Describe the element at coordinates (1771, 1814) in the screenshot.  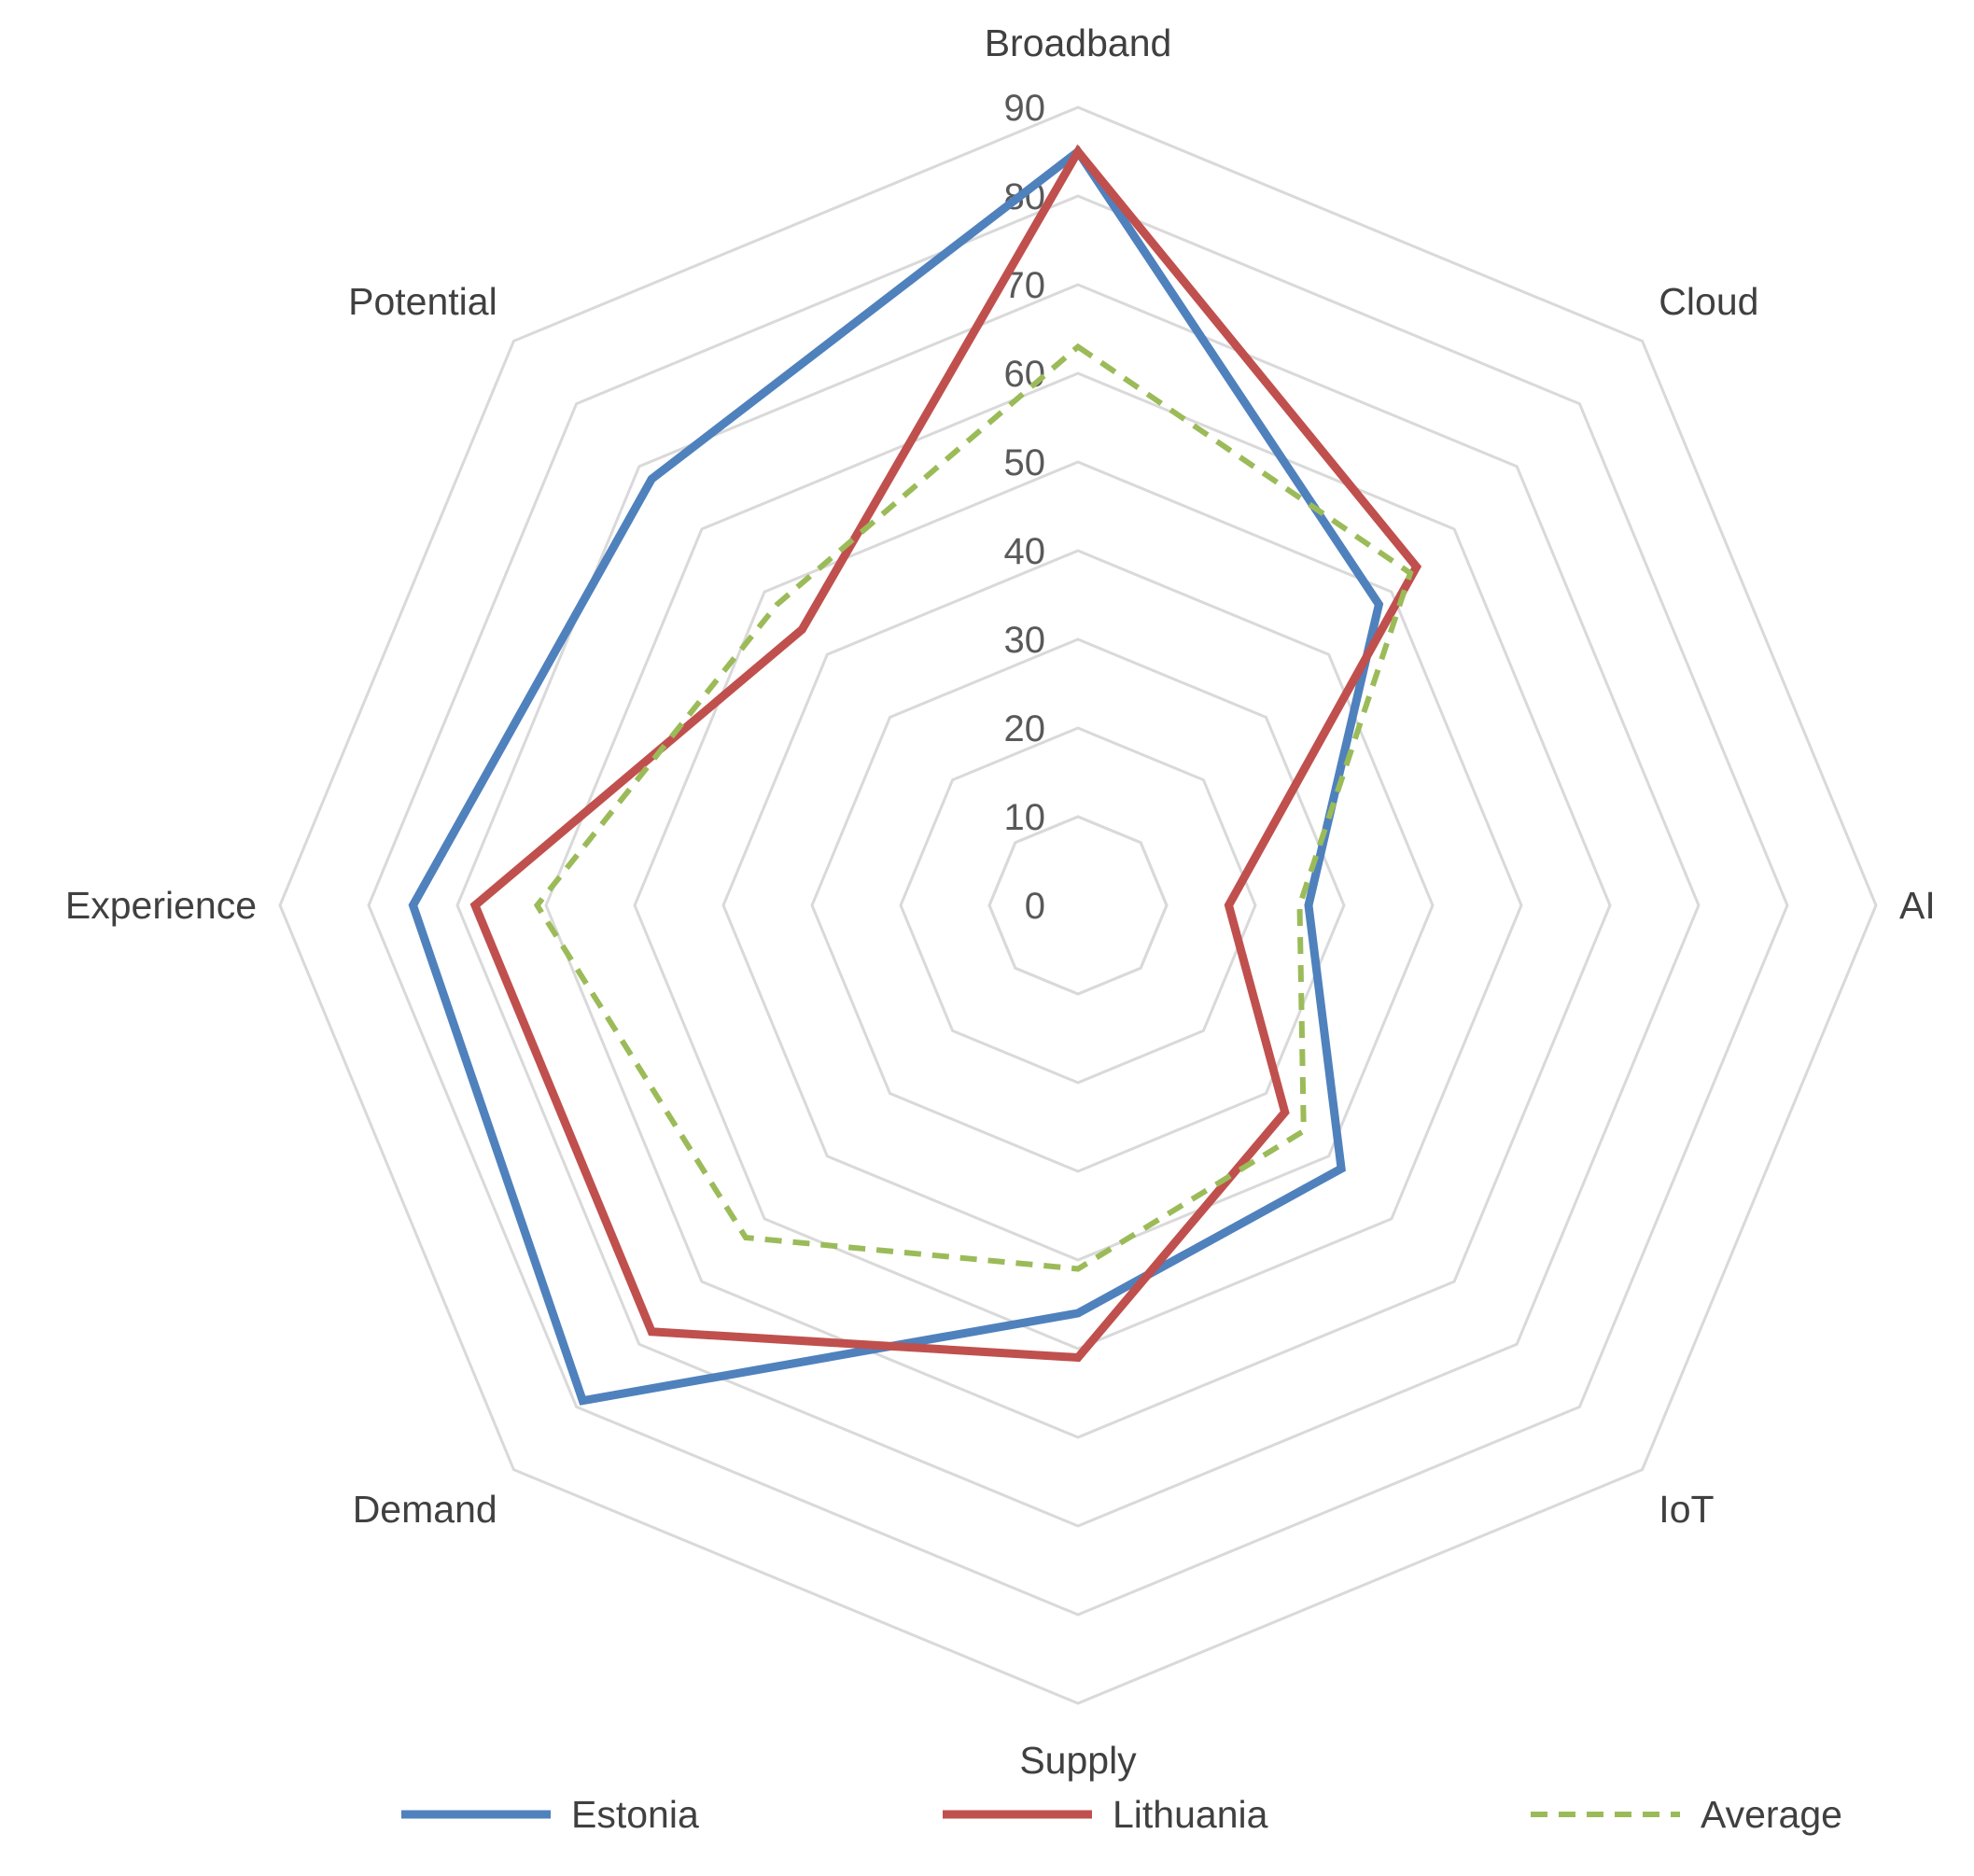
I see `legend-label-average: Average` at that location.